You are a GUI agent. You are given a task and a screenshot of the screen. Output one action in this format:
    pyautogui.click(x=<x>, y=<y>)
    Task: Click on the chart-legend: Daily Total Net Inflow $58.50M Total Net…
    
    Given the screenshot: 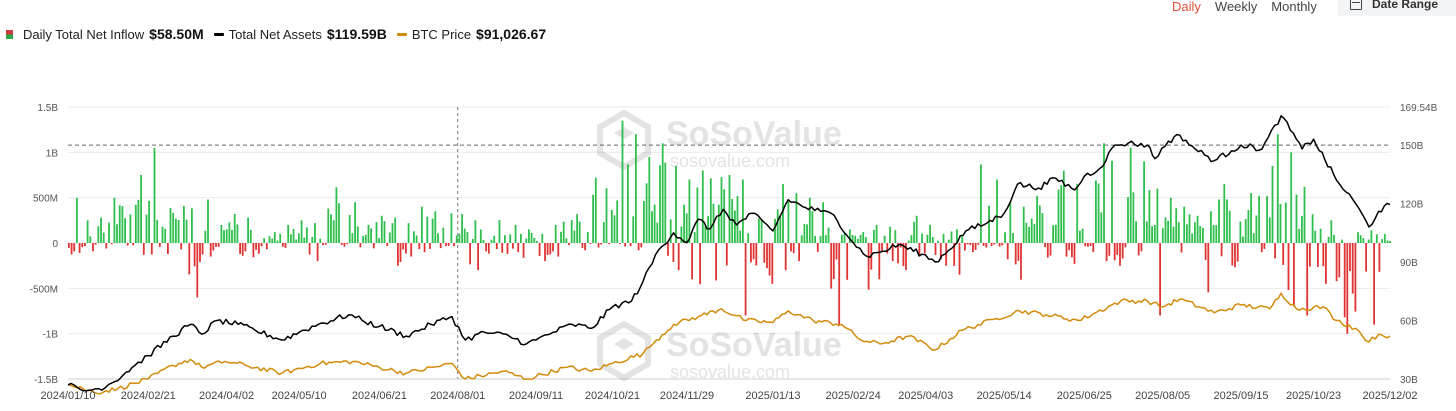 What is the action you would take?
    pyautogui.click(x=281, y=34)
    